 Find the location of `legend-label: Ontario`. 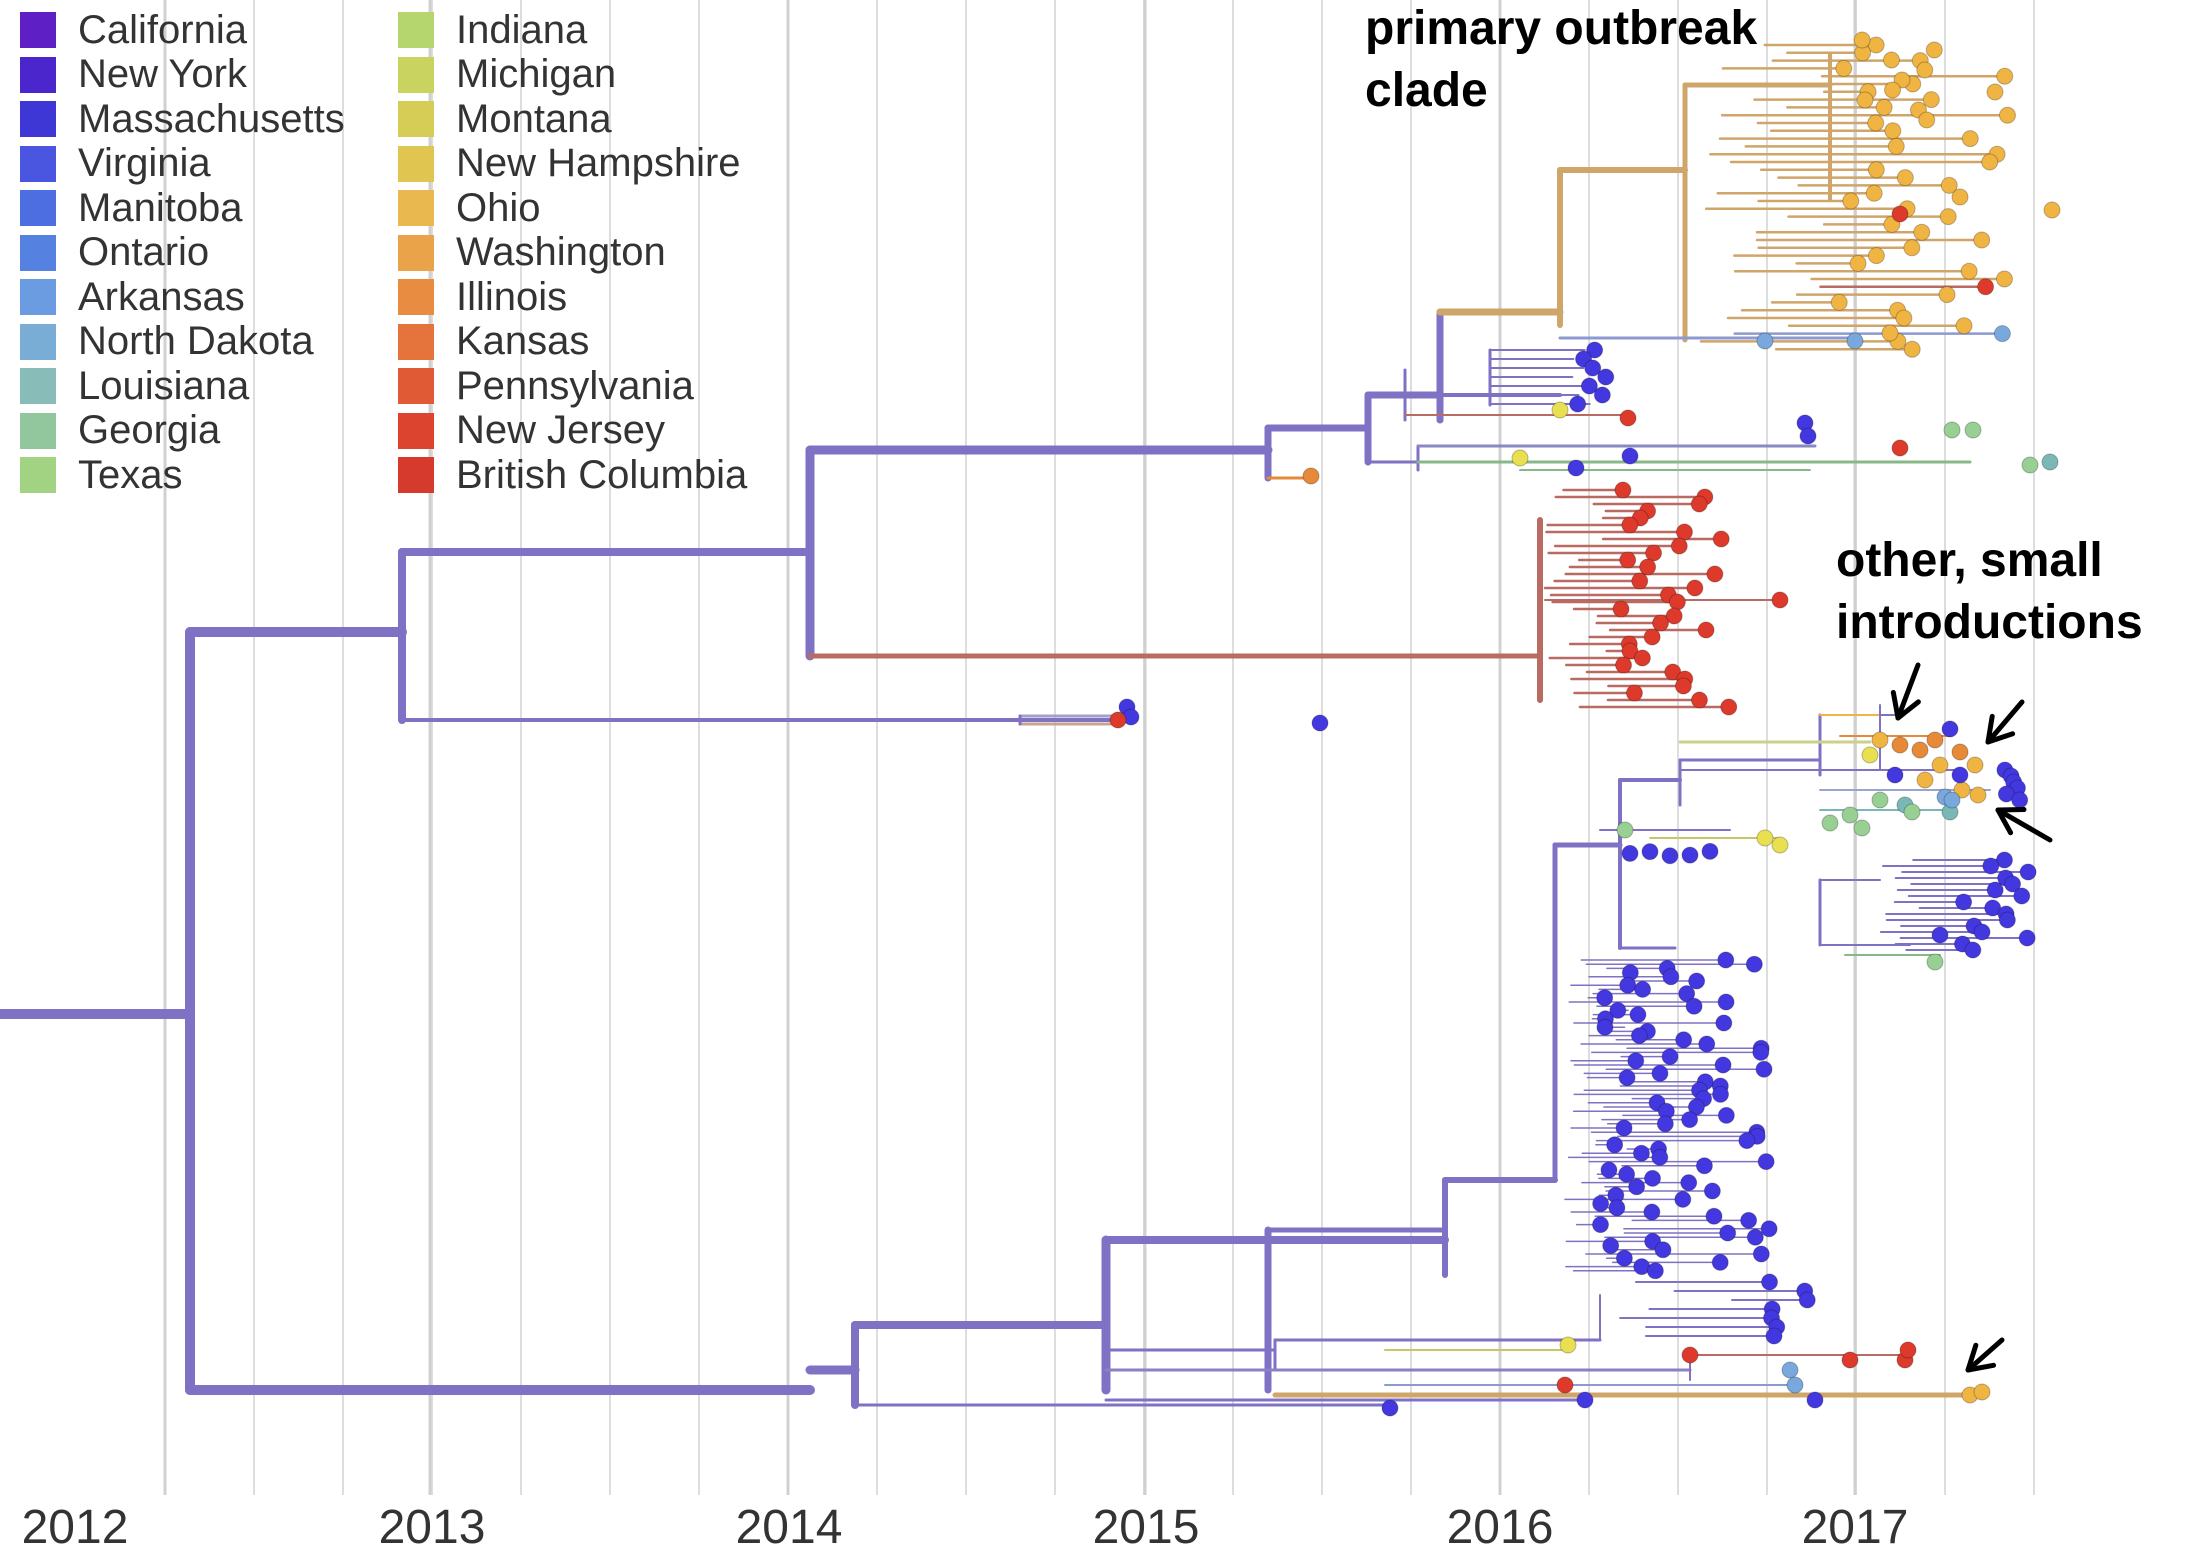

legend-label: Ontario is located at coordinates (144, 252).